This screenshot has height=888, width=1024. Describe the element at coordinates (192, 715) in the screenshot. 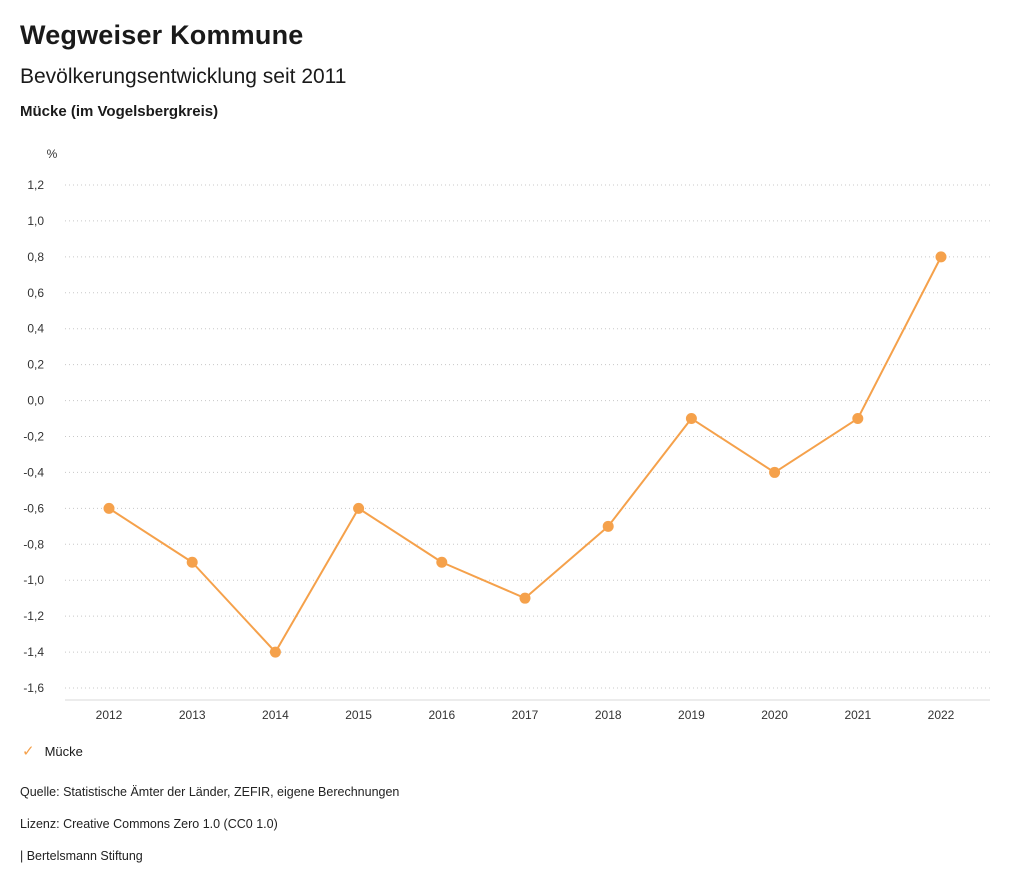

I see `x-tick-label: 2013` at that location.